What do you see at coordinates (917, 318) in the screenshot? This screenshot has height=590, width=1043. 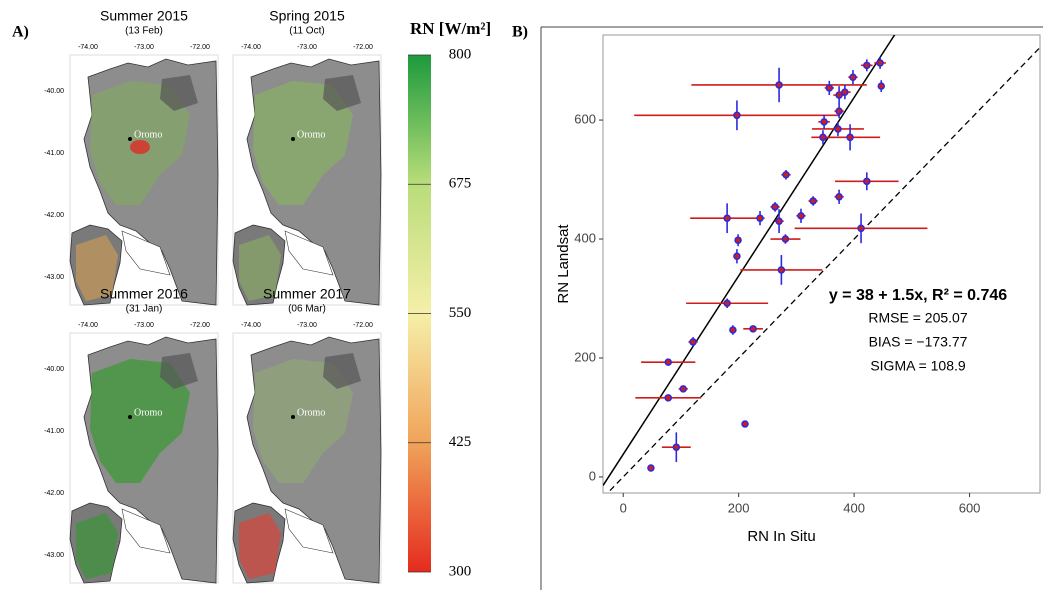 I see `stat-annotation: RMSE = 205.07` at bounding box center [917, 318].